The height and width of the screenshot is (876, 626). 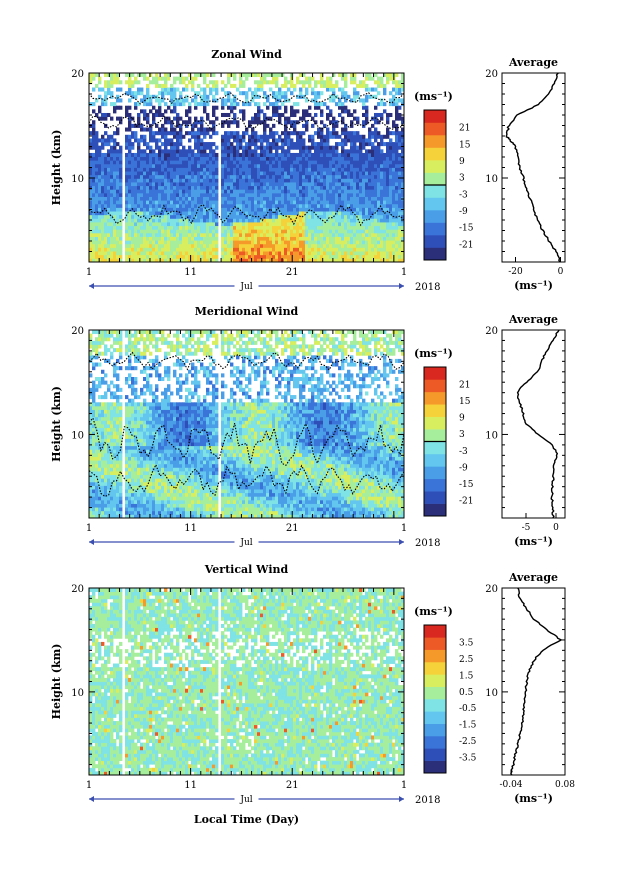 What do you see at coordinates (435, 191) in the screenshot?
I see `colorbar-swatch` at bounding box center [435, 191].